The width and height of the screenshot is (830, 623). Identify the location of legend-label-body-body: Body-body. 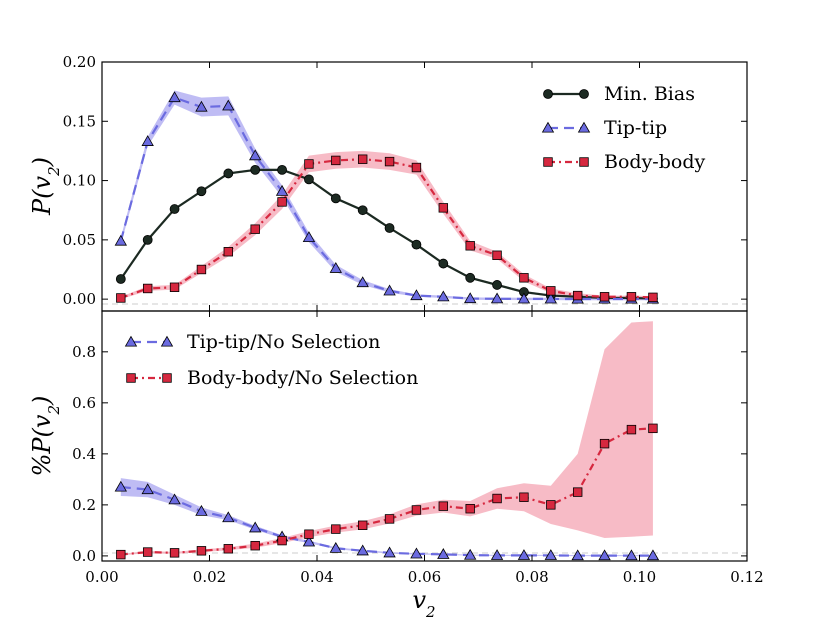
(654, 162).